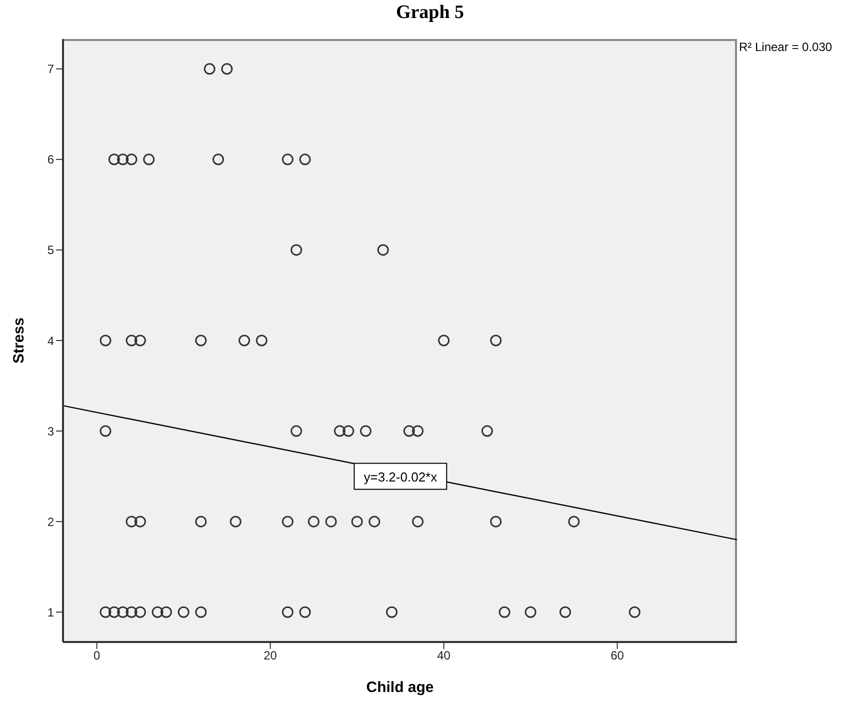 This screenshot has width=860, height=708. What do you see at coordinates (50, 612) in the screenshot?
I see `y-tick-label: 1` at bounding box center [50, 612].